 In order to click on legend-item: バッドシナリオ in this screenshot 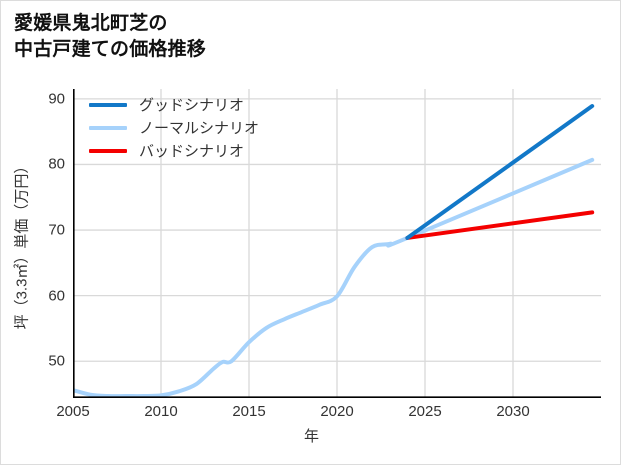, I will do `click(204, 150)`.